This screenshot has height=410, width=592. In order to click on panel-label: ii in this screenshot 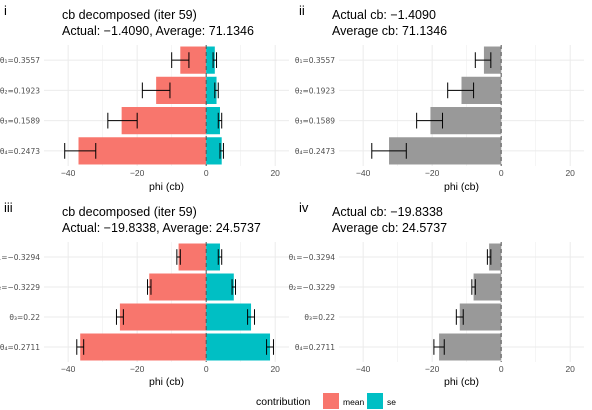, I will do `click(302, 10)`.